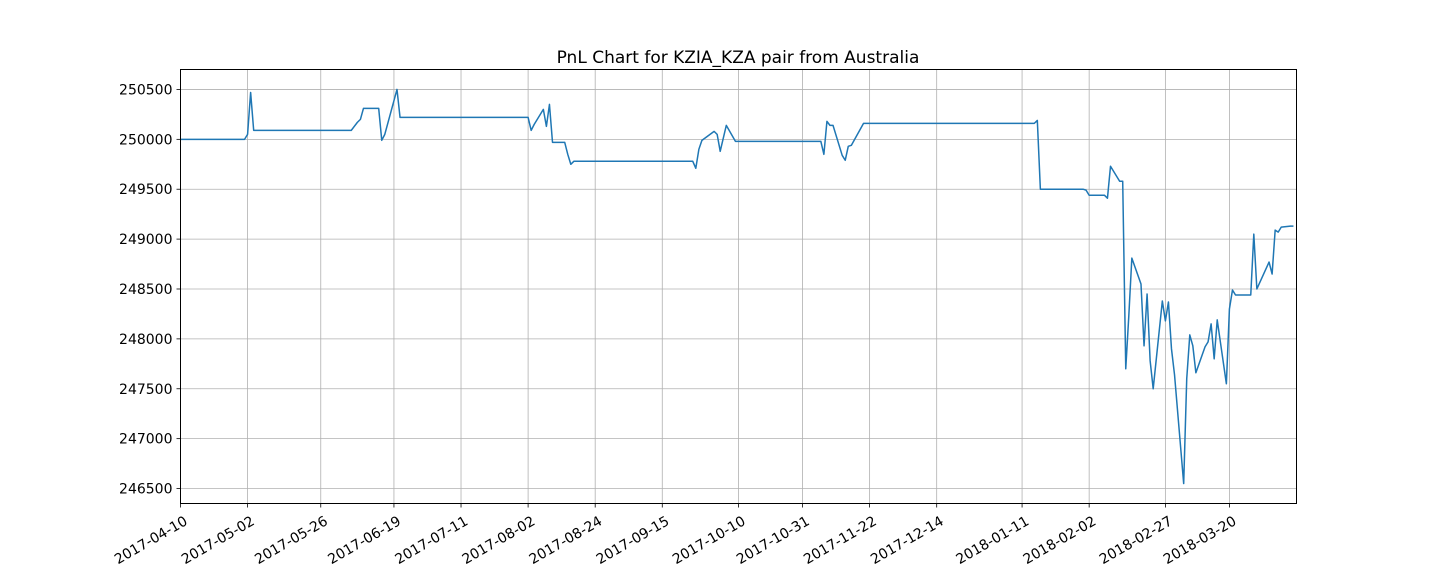 This screenshot has width=1440, height=576. What do you see at coordinates (145, 190) in the screenshot?
I see `y-tick-label: 249500` at bounding box center [145, 190].